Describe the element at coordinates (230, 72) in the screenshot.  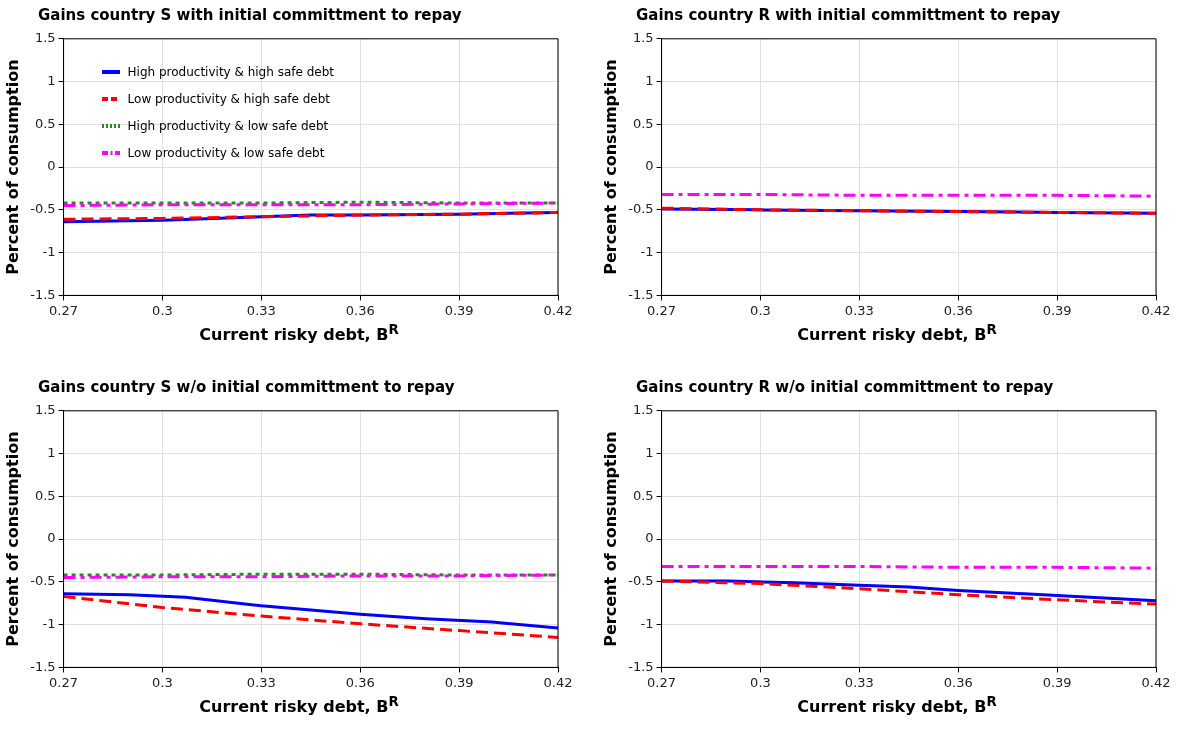
I see `legend-label: High productivity & high safe debt` at that location.